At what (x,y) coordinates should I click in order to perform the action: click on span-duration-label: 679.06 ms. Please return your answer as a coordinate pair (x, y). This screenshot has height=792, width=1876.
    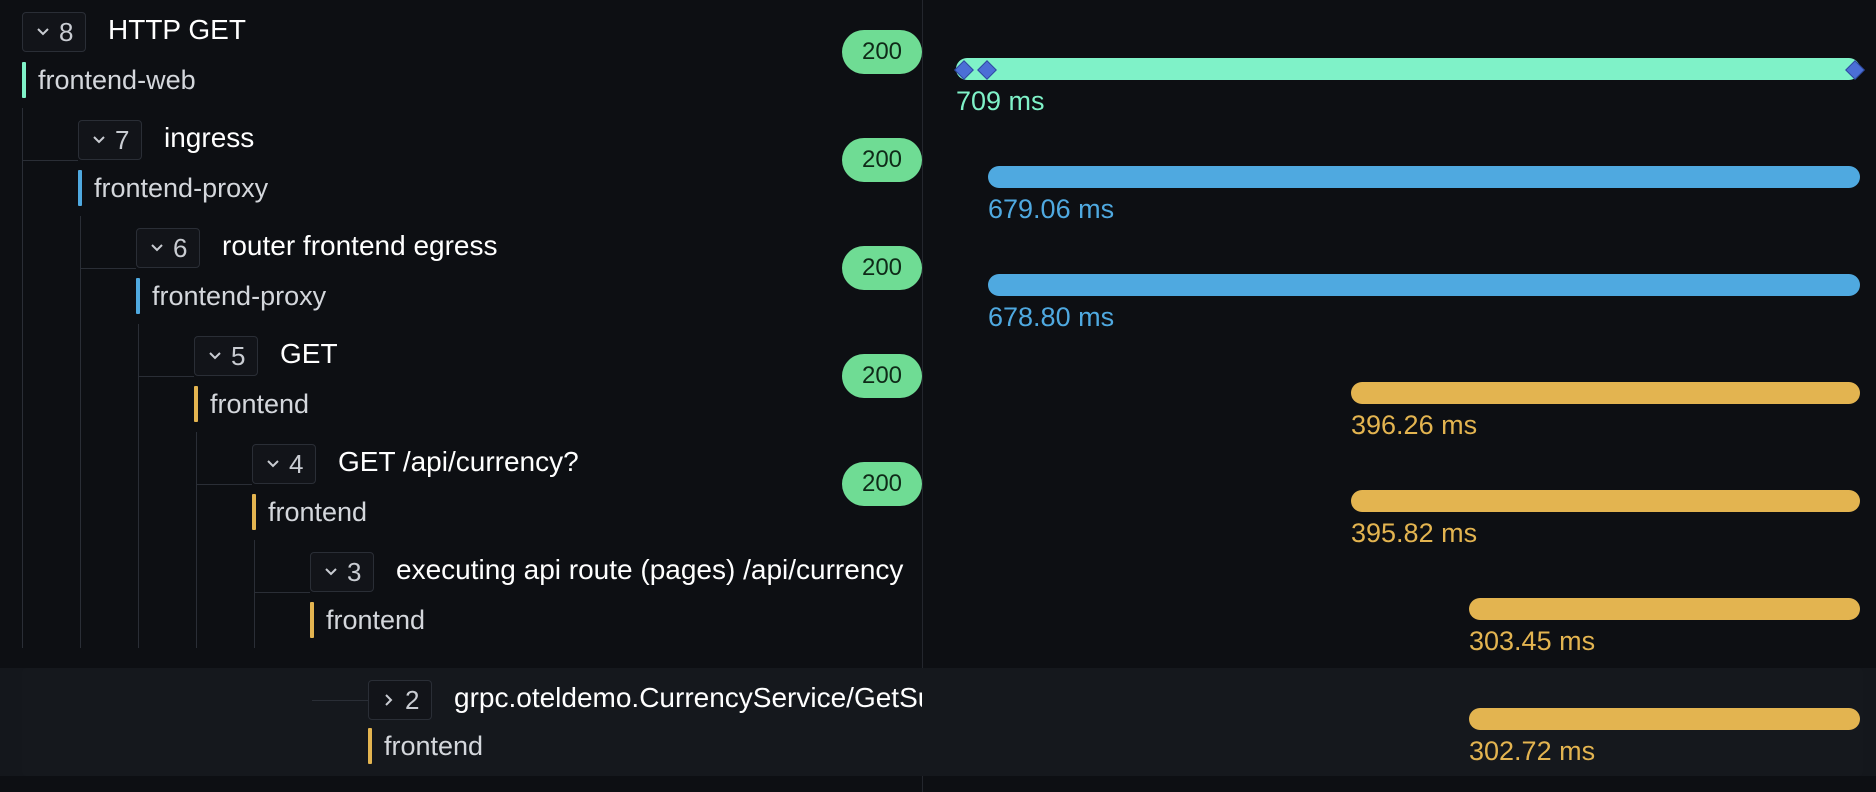
    Looking at the image, I should click on (1051, 209).